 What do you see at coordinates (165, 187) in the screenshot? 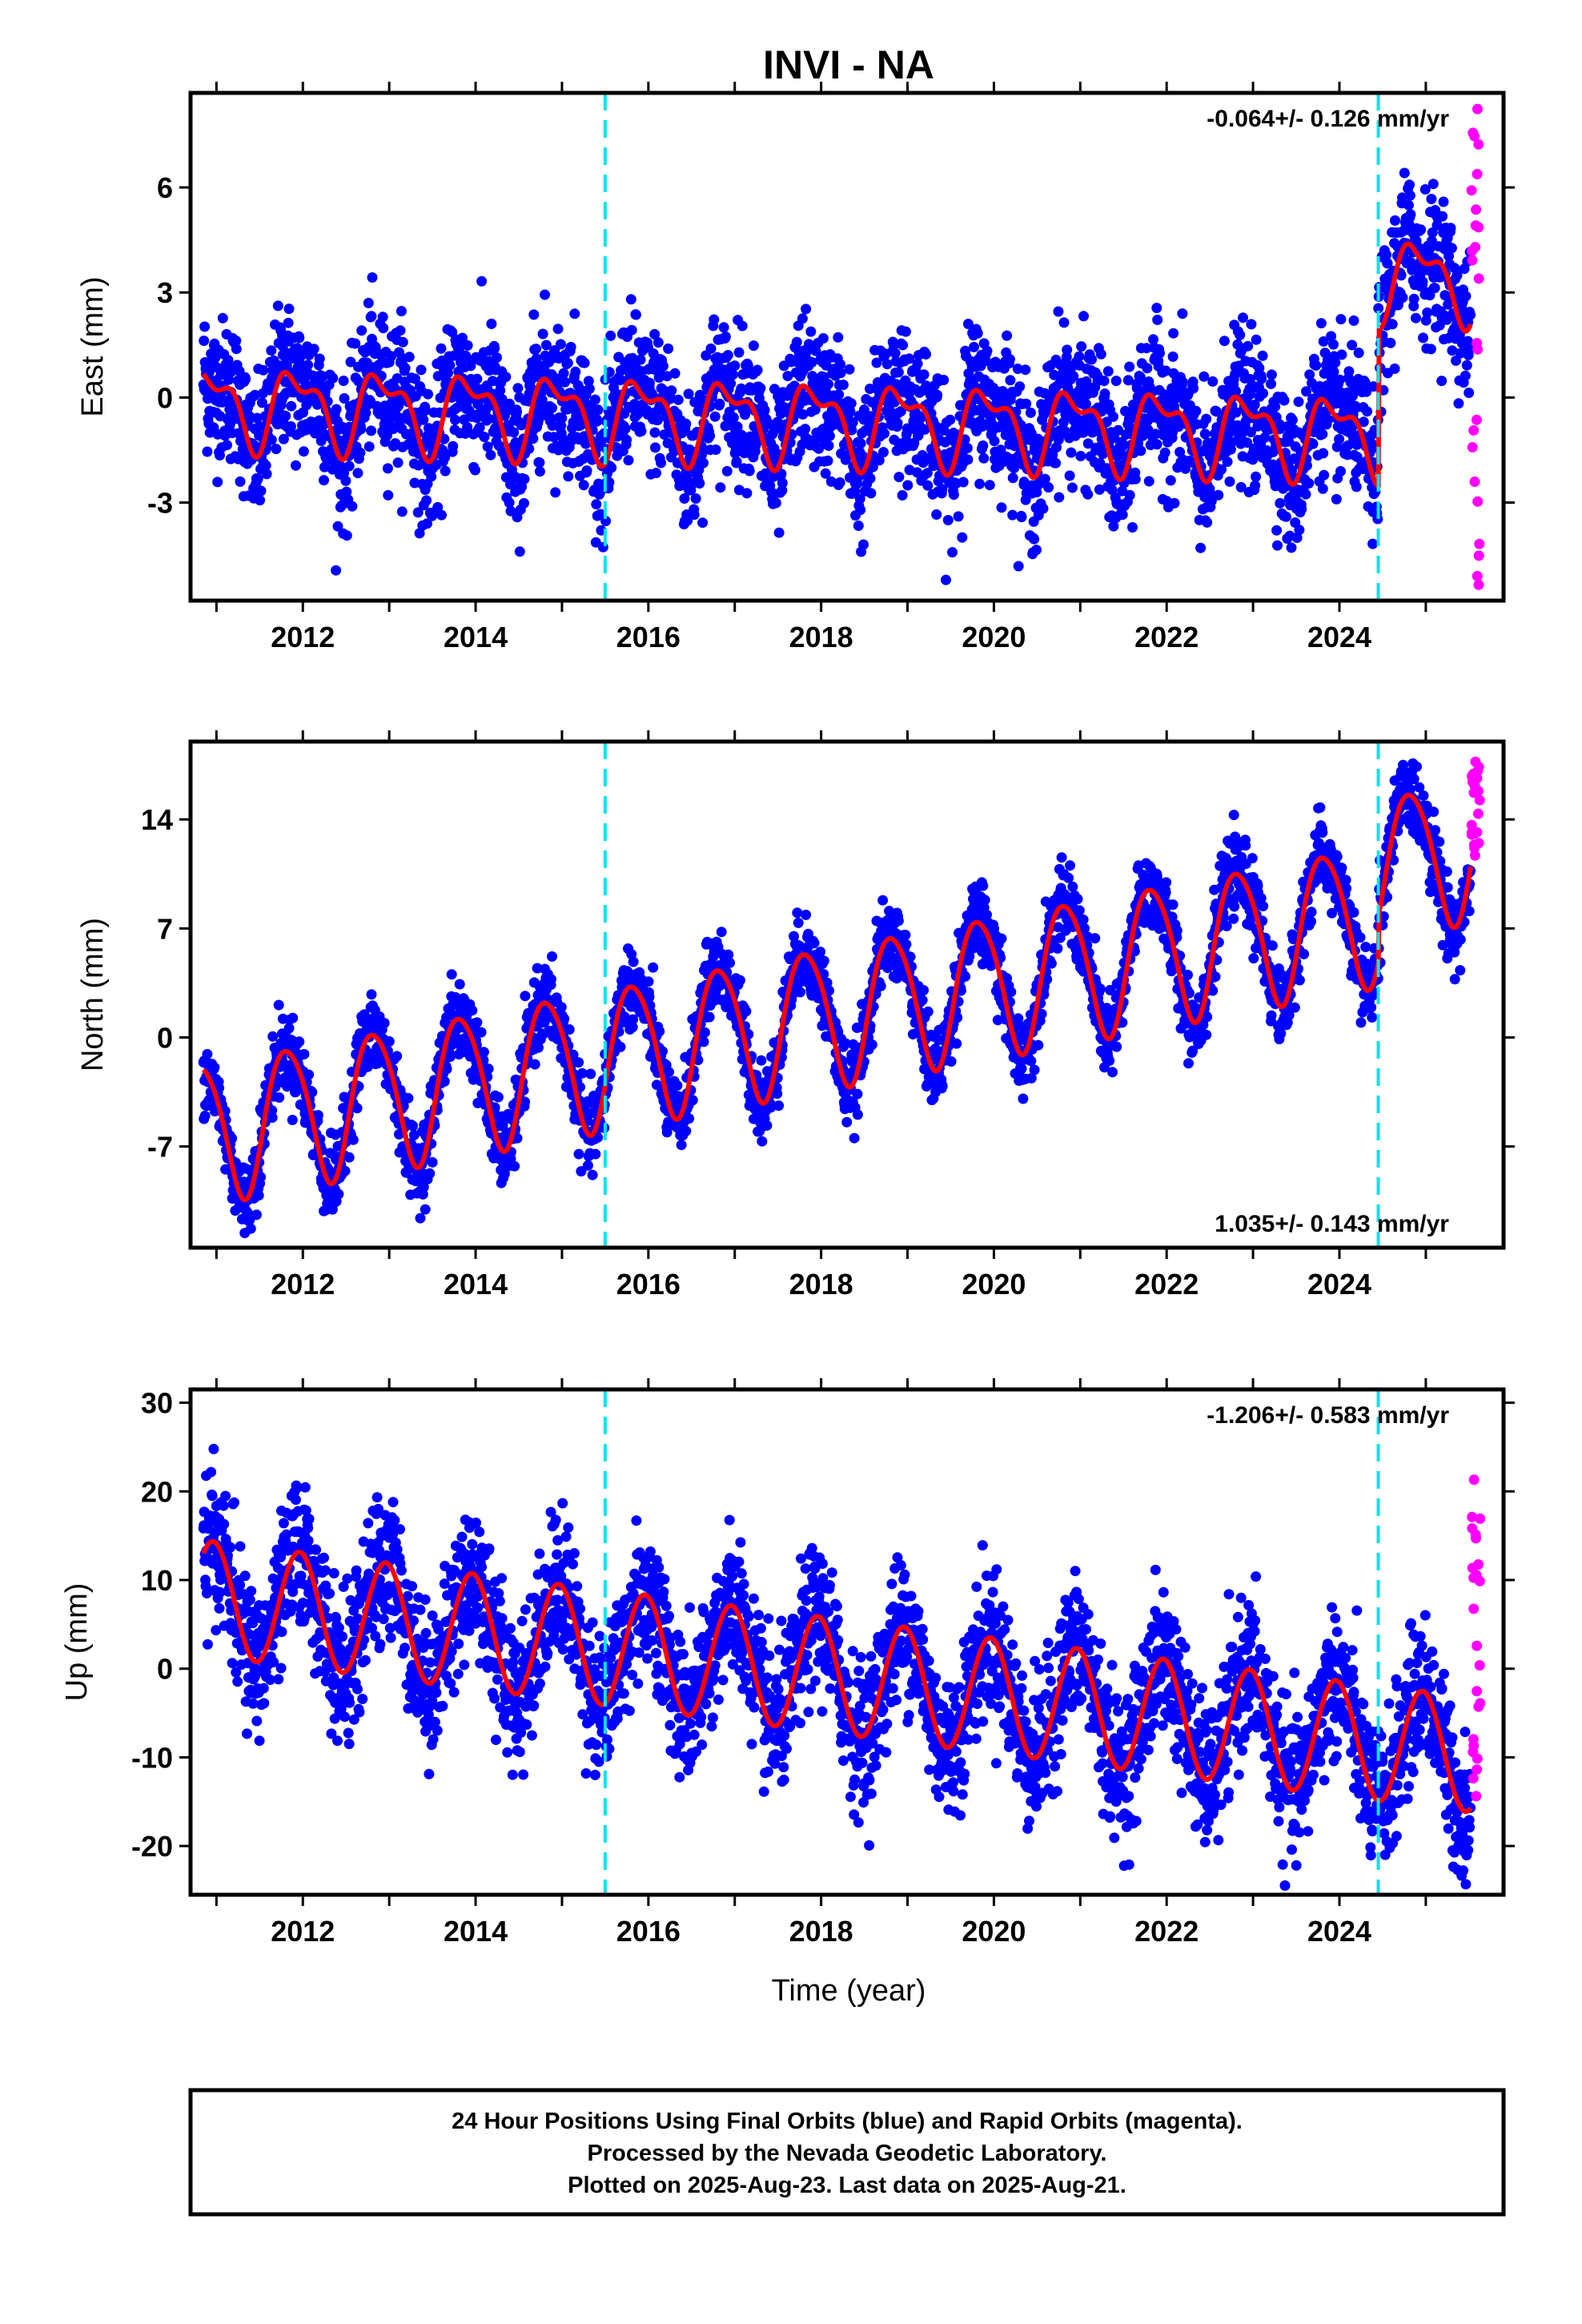
I see `y-tick-label: 6` at bounding box center [165, 187].